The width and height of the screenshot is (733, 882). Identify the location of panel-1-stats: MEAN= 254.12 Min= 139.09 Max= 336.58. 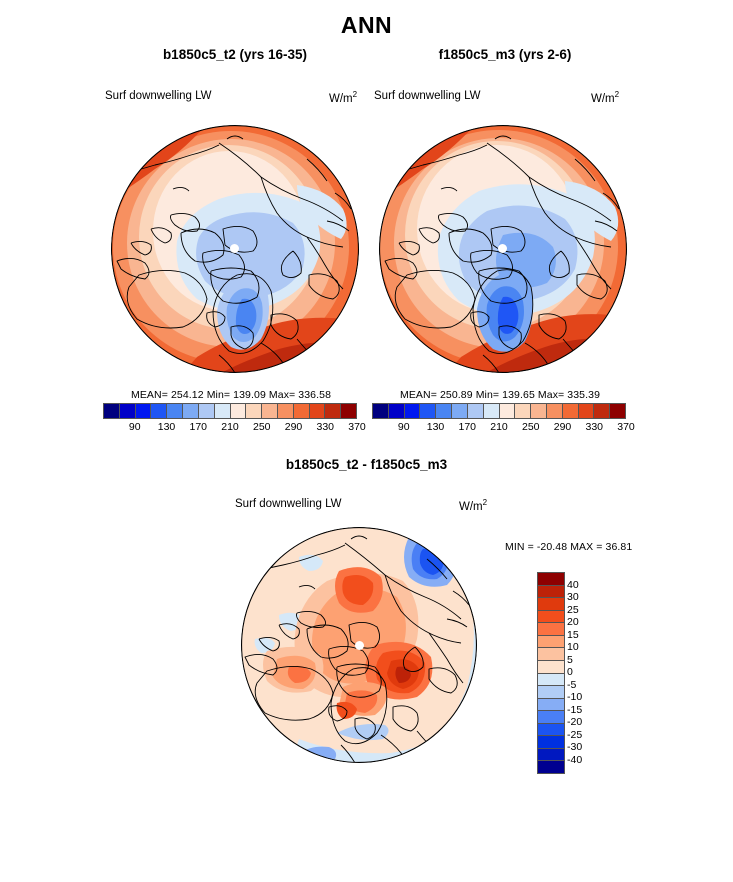
(231, 395).